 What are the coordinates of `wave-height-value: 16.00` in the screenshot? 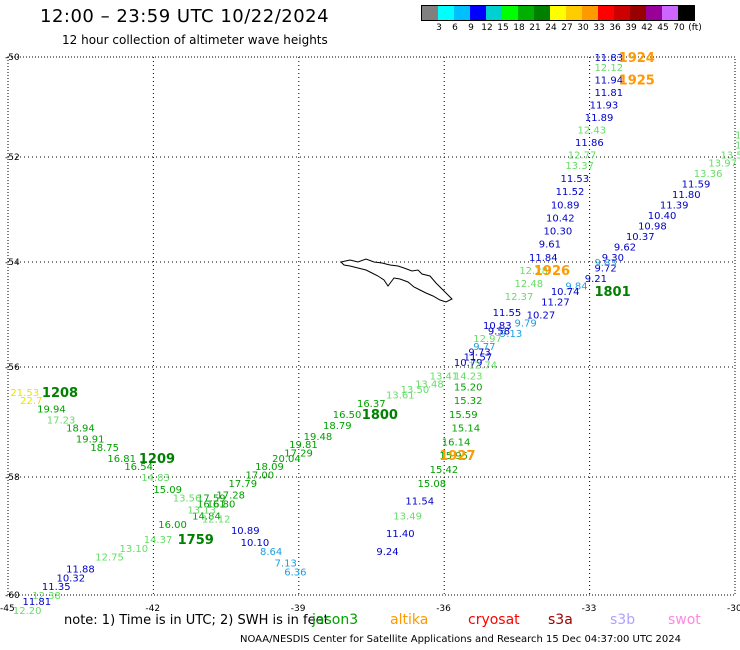 It's located at (172, 525).